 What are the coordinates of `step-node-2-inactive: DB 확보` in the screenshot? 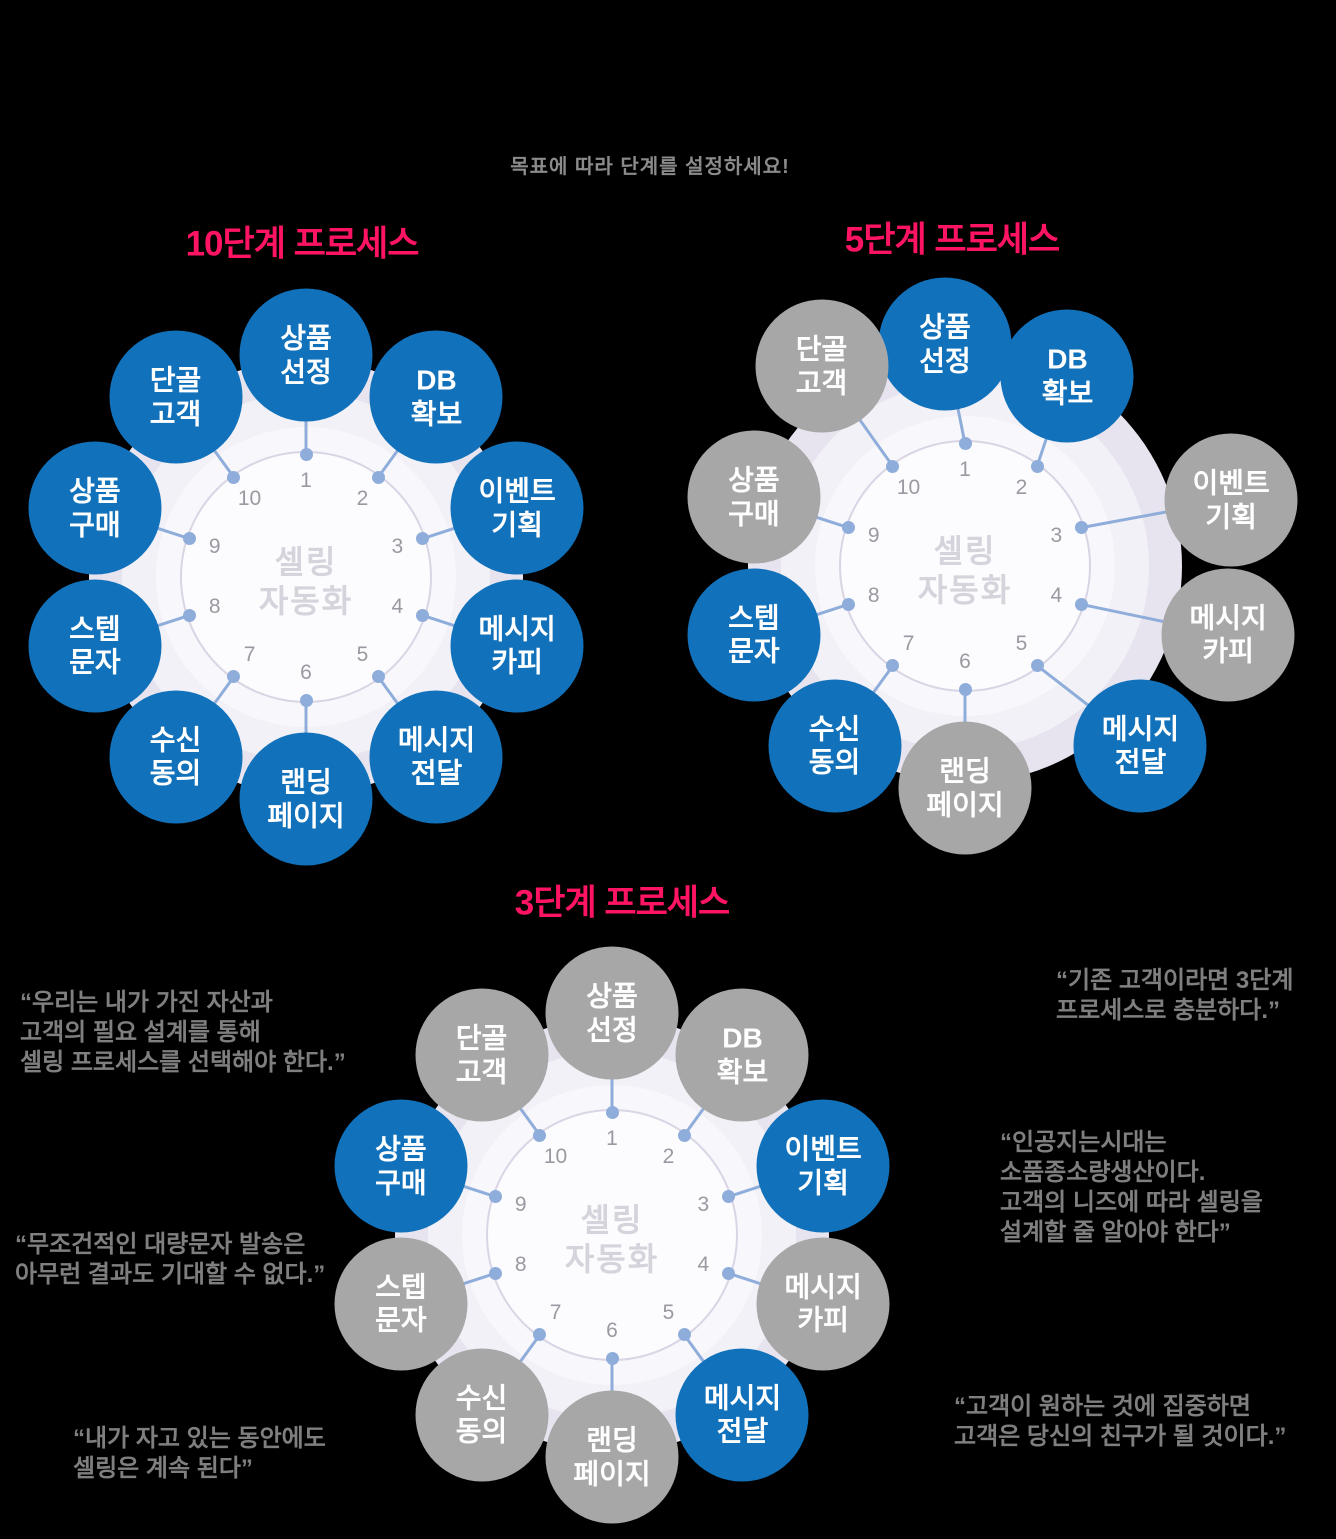 It's located at (742, 1055).